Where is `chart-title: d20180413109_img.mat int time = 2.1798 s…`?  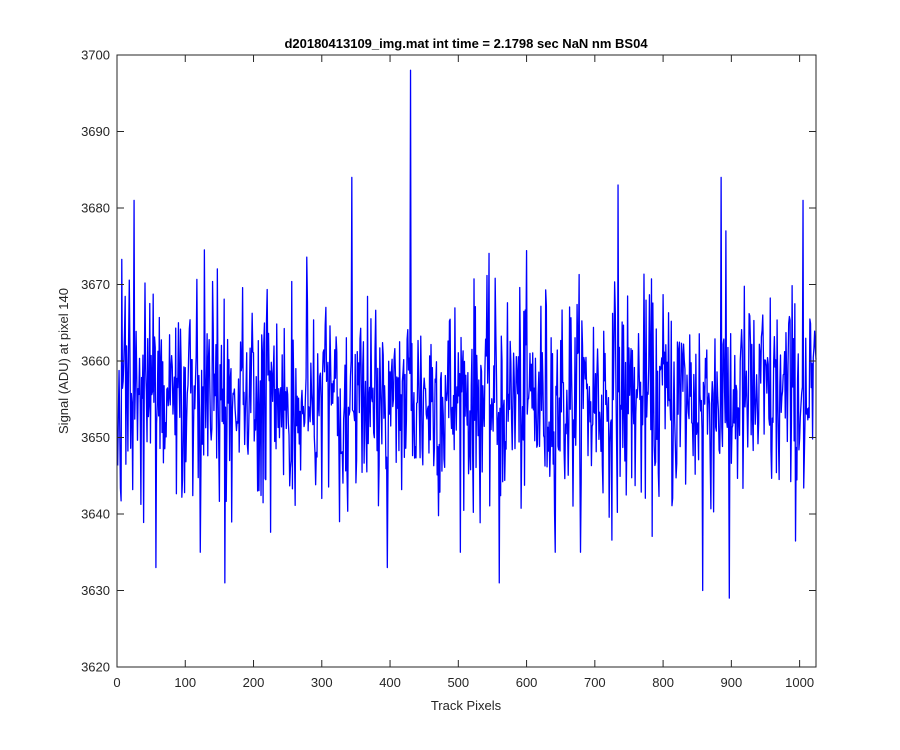
chart-title: d20180413109_img.mat int time = 2.1798 s… is located at coordinates (466, 43).